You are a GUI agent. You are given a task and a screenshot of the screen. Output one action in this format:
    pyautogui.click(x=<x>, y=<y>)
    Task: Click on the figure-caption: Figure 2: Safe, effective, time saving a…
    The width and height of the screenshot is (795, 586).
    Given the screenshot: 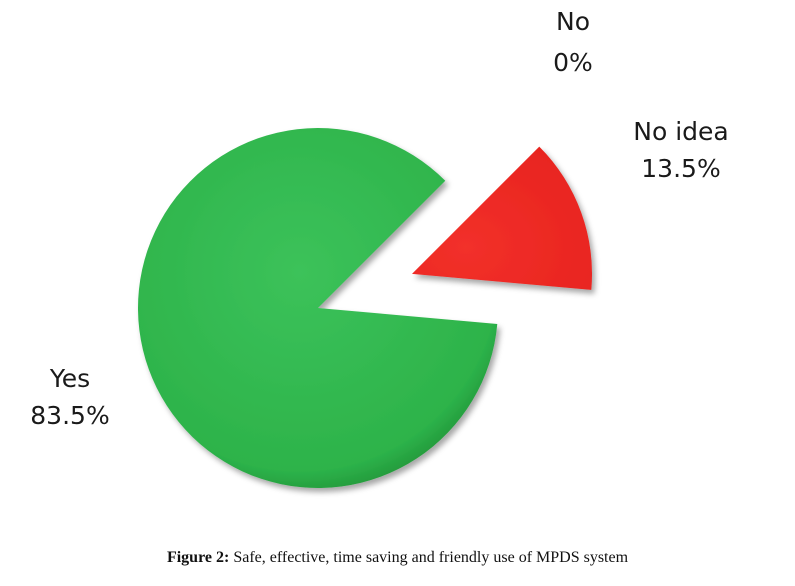 What is the action you would take?
    pyautogui.click(x=397, y=558)
    